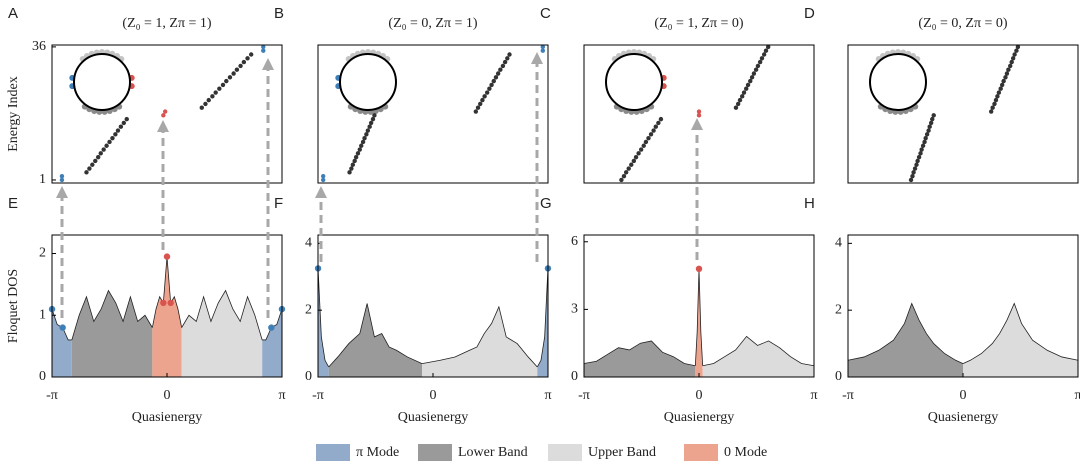 The height and width of the screenshot is (468, 1080). I want to click on panel-letter: F, so click(278, 203).